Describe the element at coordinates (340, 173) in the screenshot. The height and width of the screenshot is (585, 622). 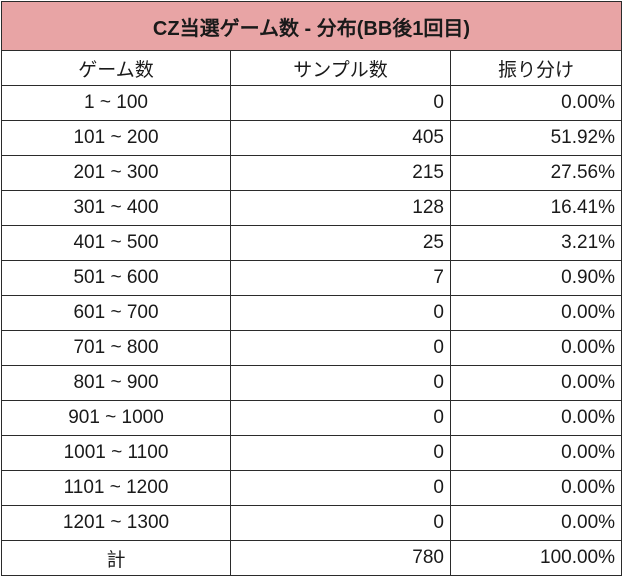
I see `cell-sample-count: 215` at that location.